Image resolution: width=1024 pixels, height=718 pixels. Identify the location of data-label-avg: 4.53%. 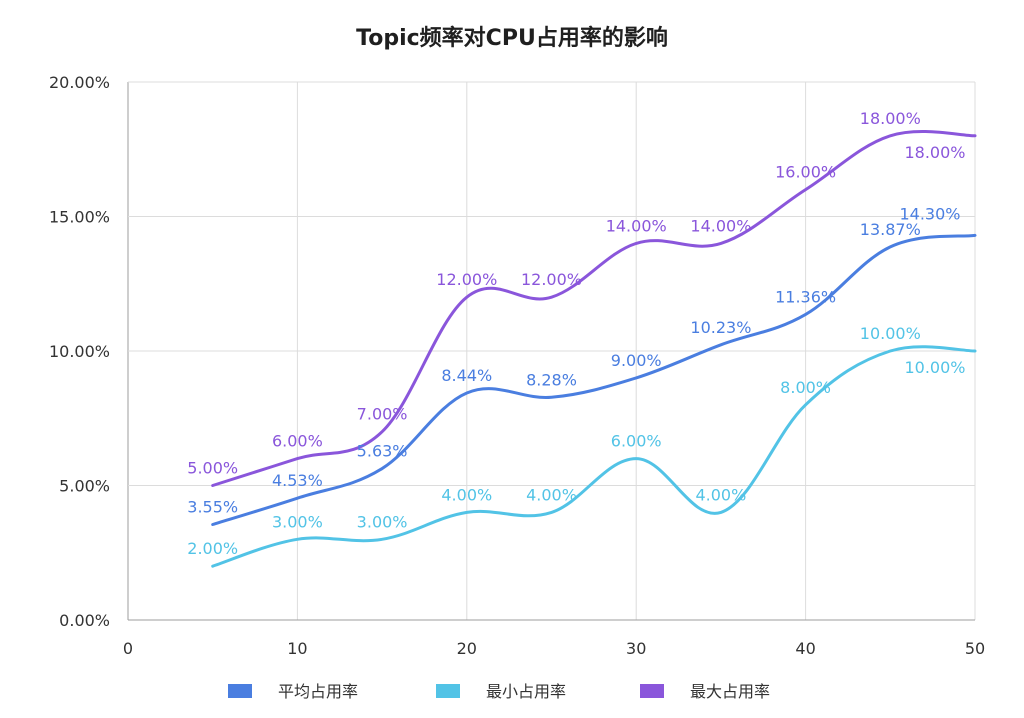
(297, 480).